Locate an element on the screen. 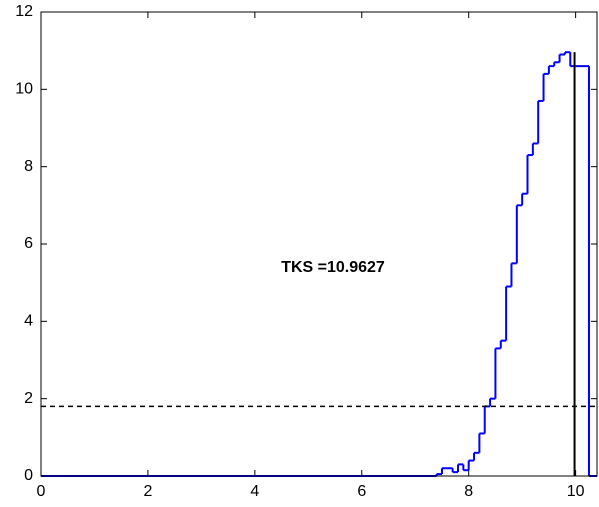  y-tick-label: 4 is located at coordinates (28, 321).